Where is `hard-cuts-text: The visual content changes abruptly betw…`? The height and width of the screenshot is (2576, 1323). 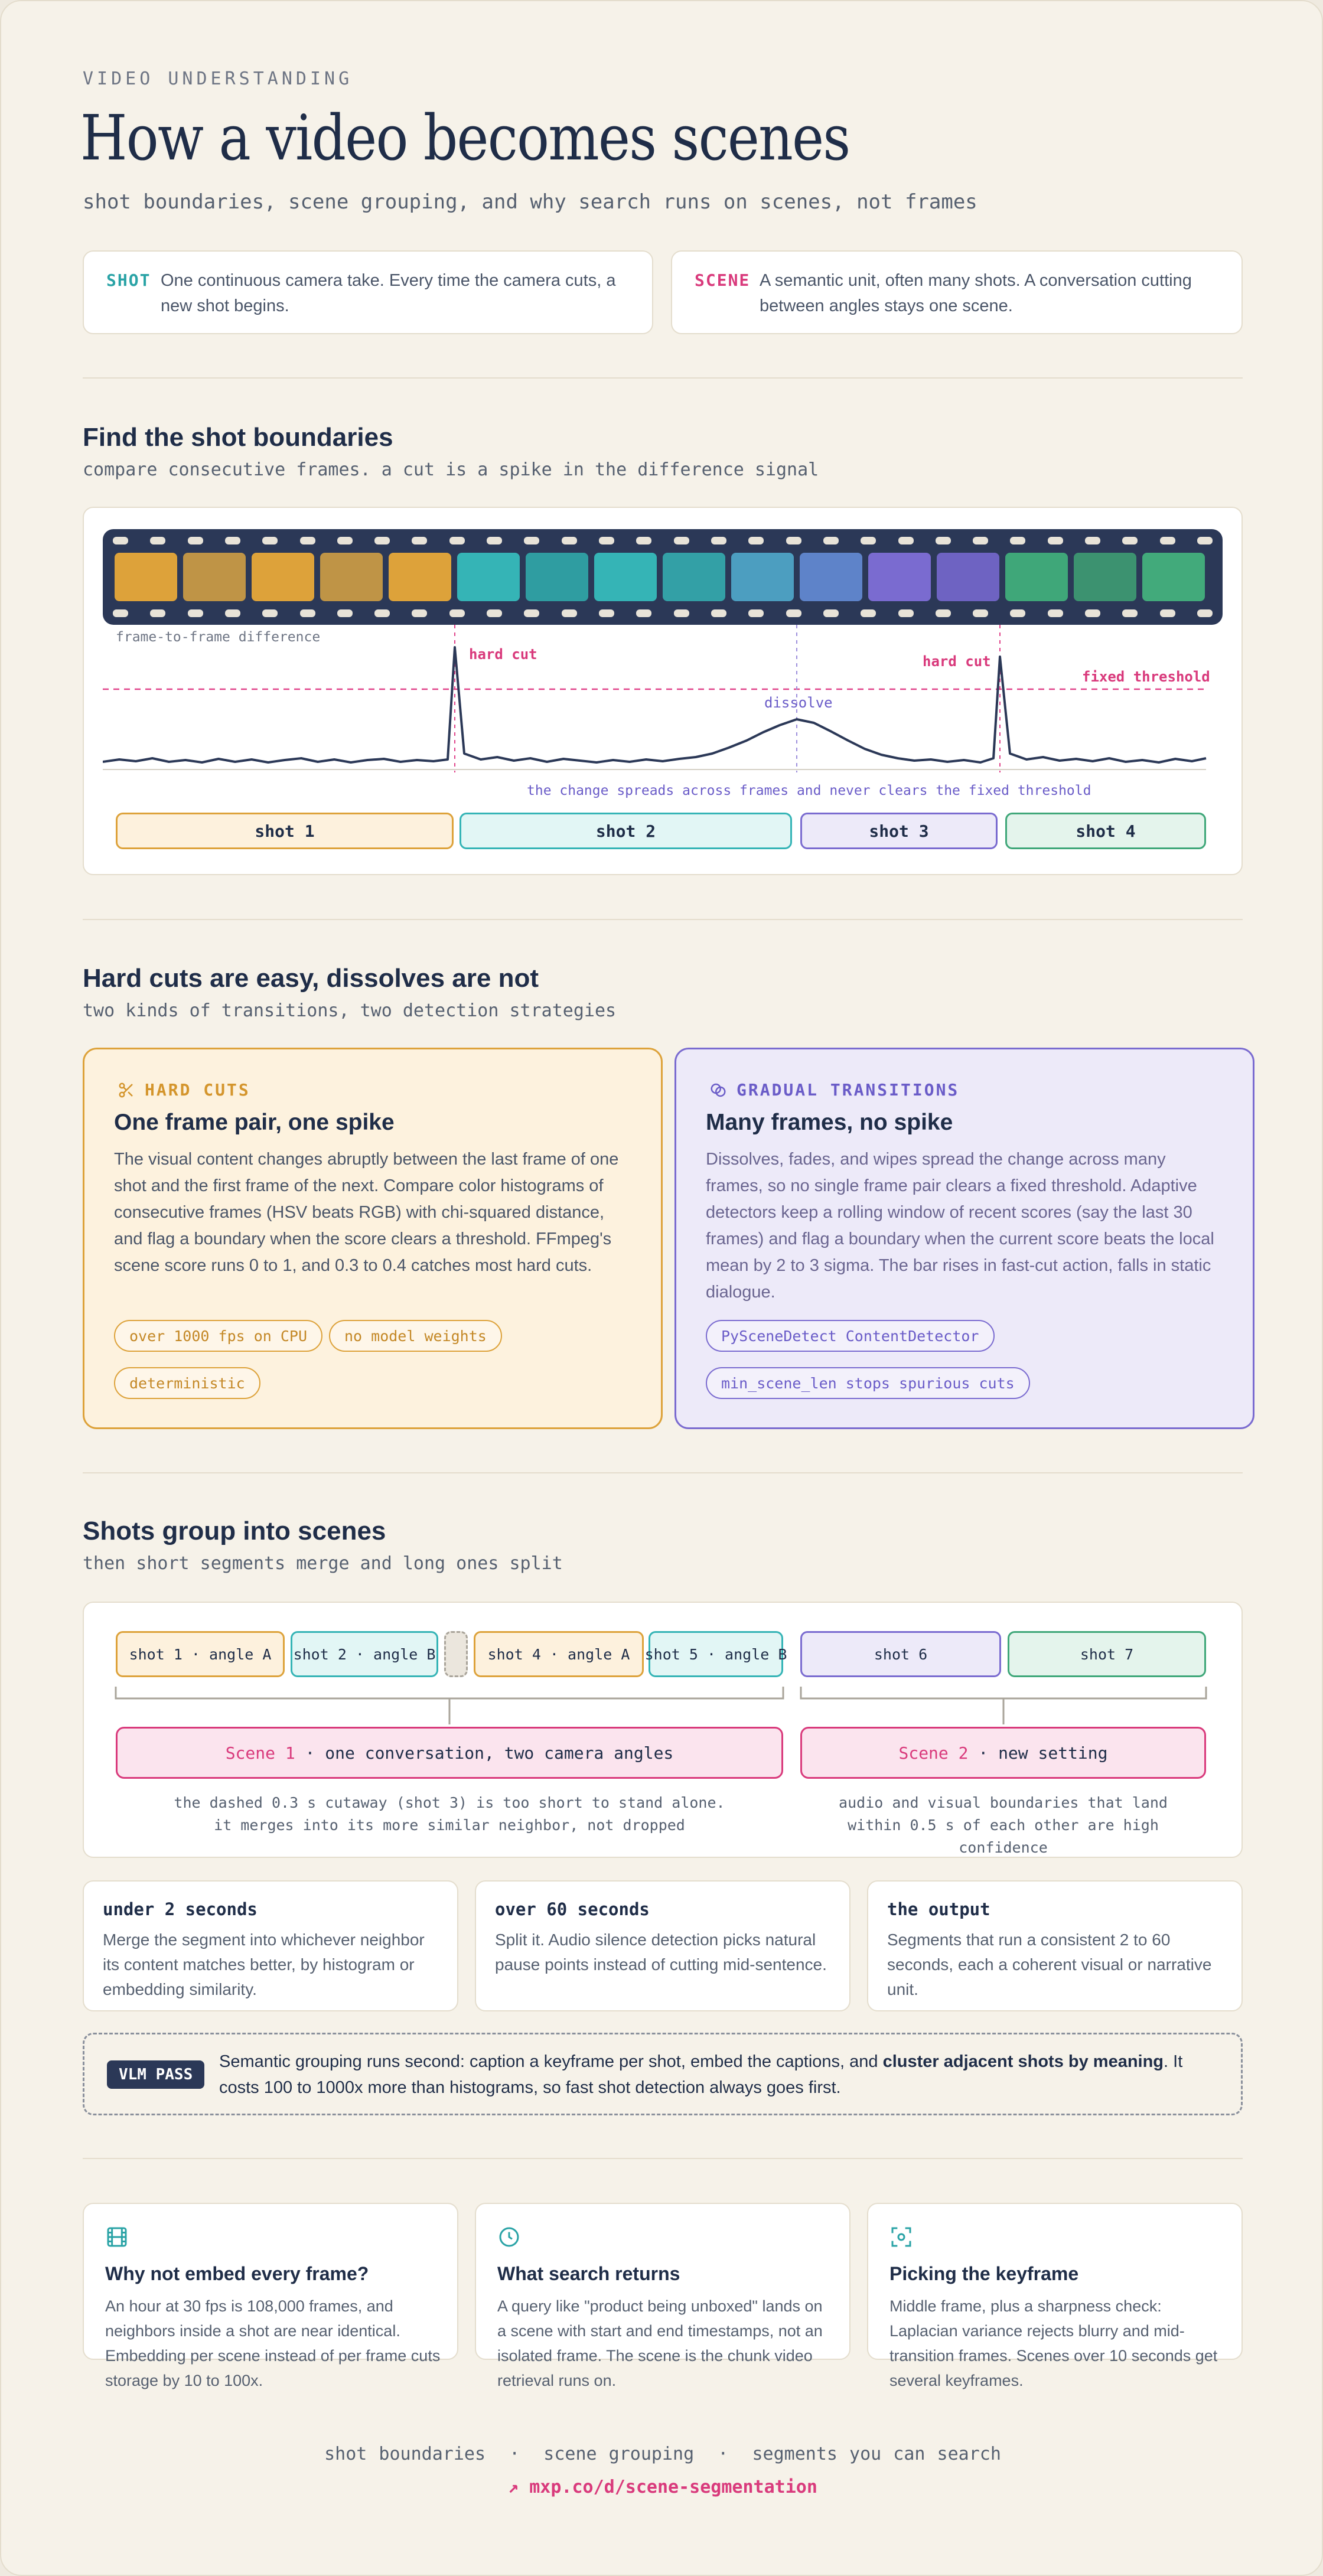 hard-cuts-text: The visual content changes abruptly betw… is located at coordinates (366, 1213).